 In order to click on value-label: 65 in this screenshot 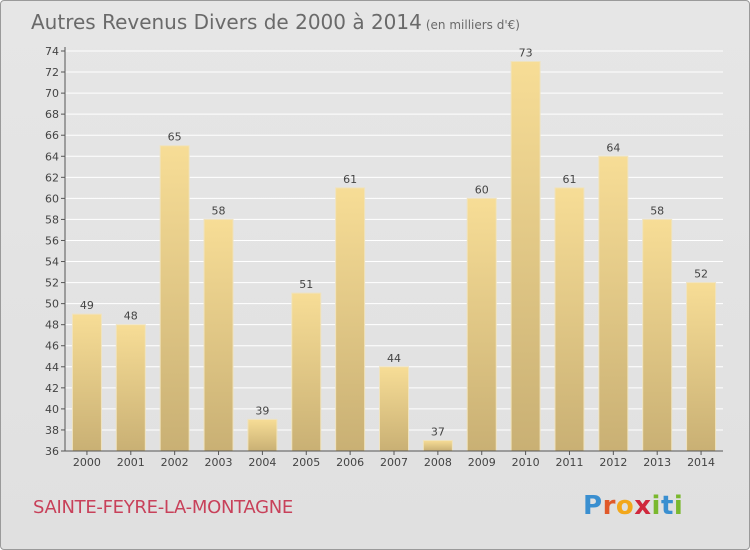, I will do `click(175, 137)`.